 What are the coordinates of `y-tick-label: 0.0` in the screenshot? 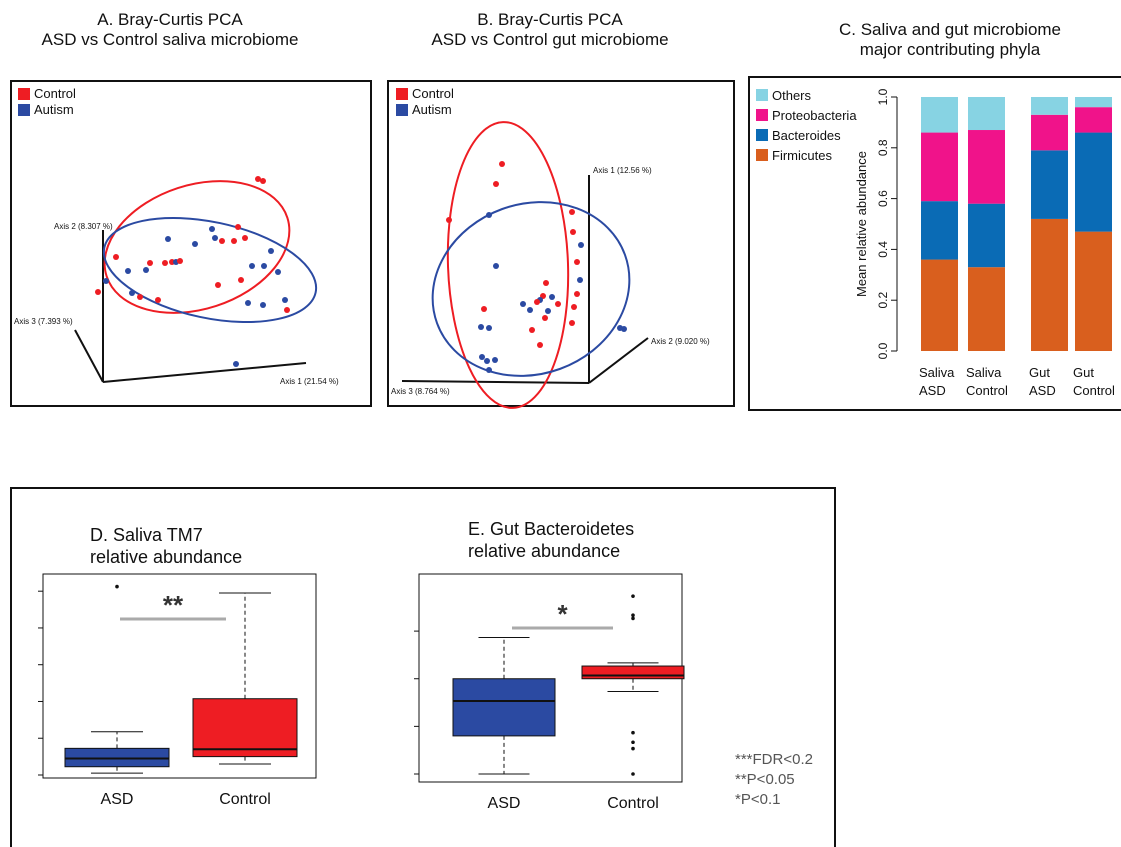 It's located at (883, 350).